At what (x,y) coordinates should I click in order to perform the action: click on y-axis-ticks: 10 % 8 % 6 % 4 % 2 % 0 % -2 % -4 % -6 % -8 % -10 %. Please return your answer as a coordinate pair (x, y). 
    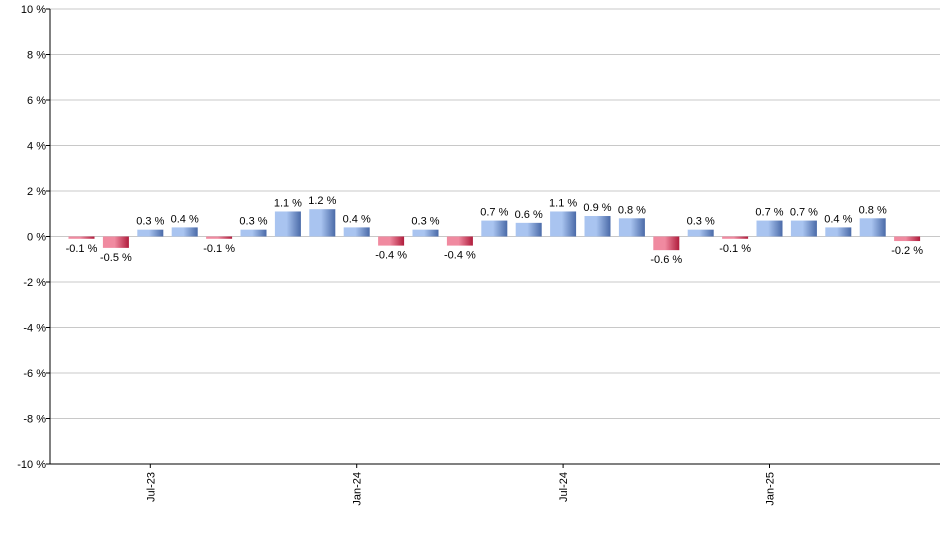
    Looking at the image, I should click on (33, 237).